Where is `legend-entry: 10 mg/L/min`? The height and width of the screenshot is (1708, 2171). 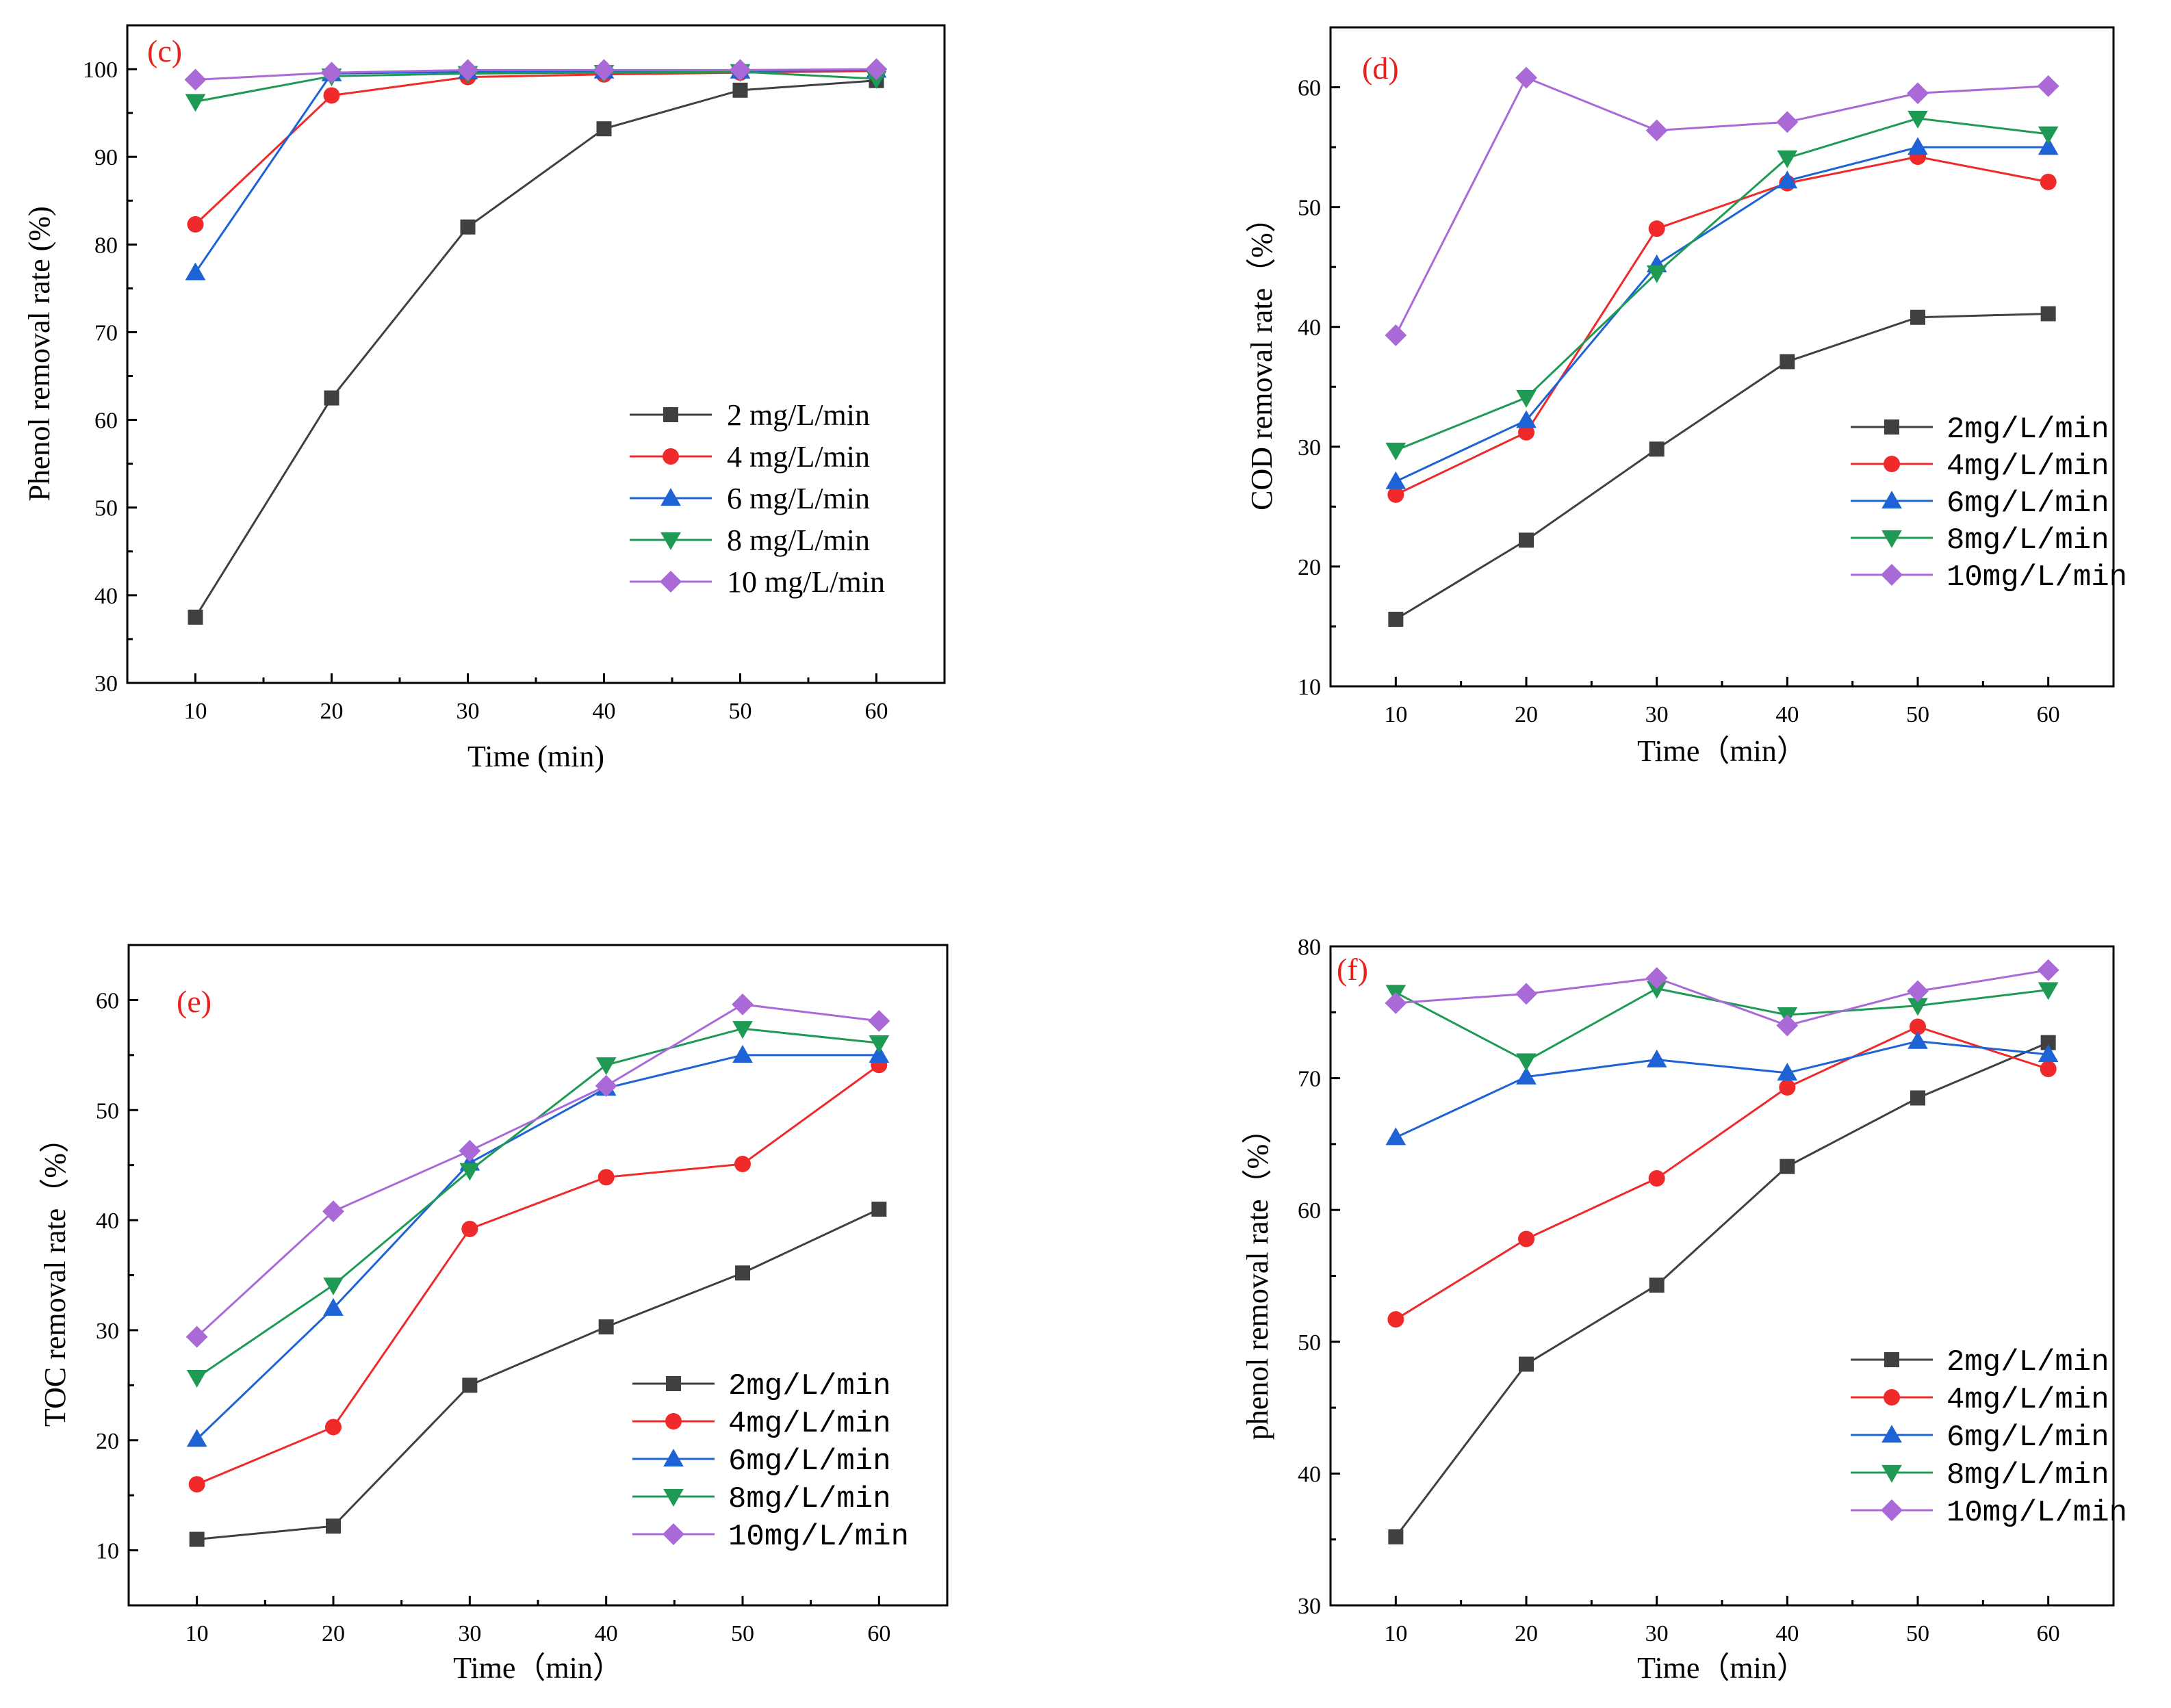 legend-entry: 10 mg/L/min is located at coordinates (806, 582).